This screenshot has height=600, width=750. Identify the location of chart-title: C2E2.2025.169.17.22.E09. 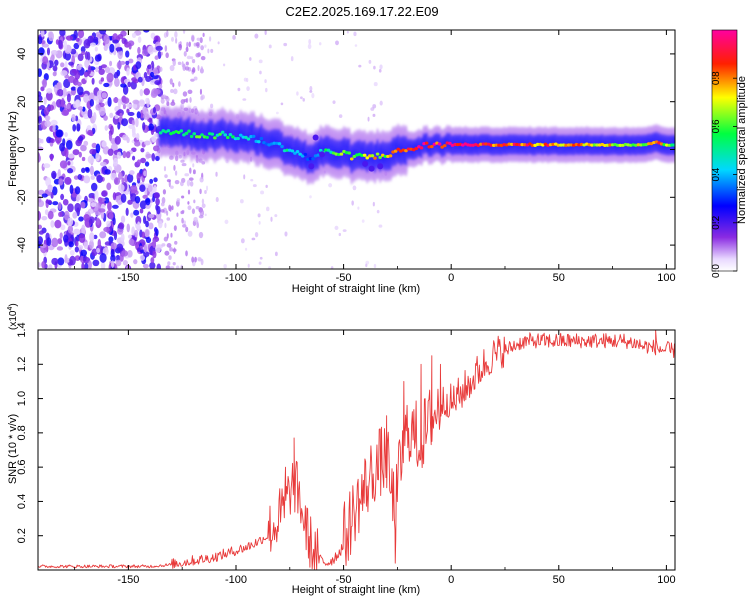
(361, 11).